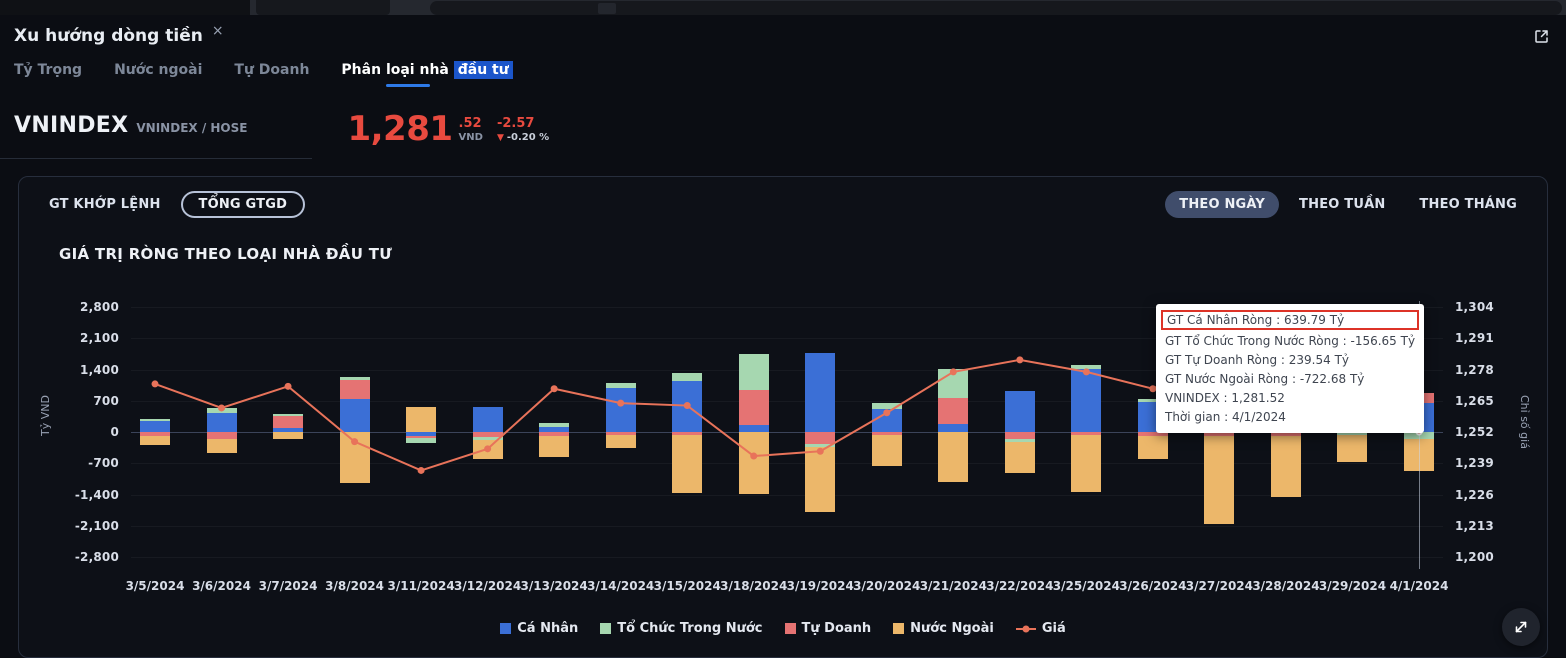 The image size is (1566, 658). What do you see at coordinates (681, 628) in the screenshot?
I see `legend-item: Tổ Chức Trong Nước` at bounding box center [681, 628].